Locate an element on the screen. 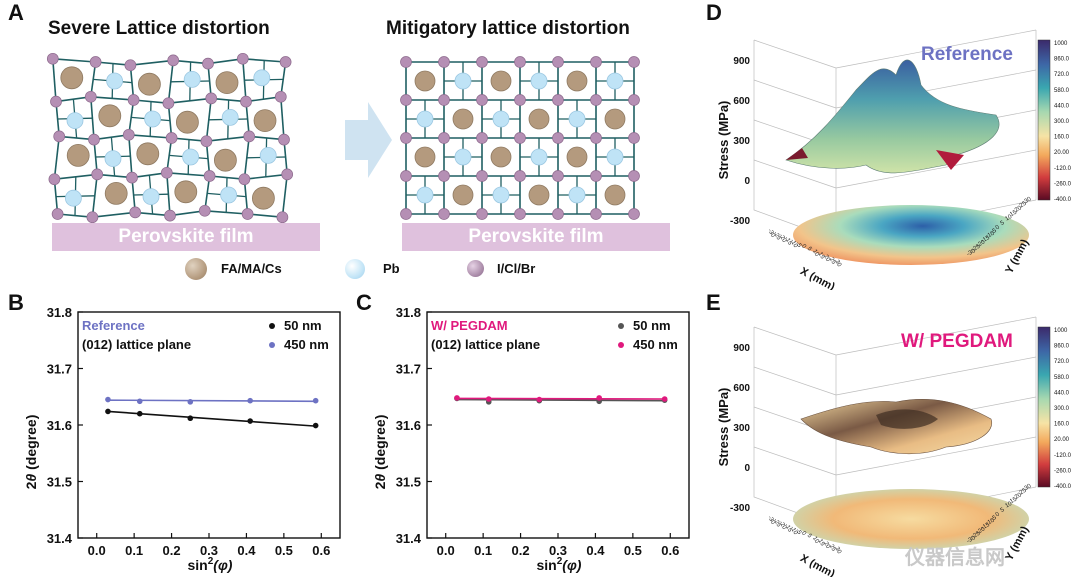  surface-e-title: W/ PEGDAM is located at coordinates (957, 341).